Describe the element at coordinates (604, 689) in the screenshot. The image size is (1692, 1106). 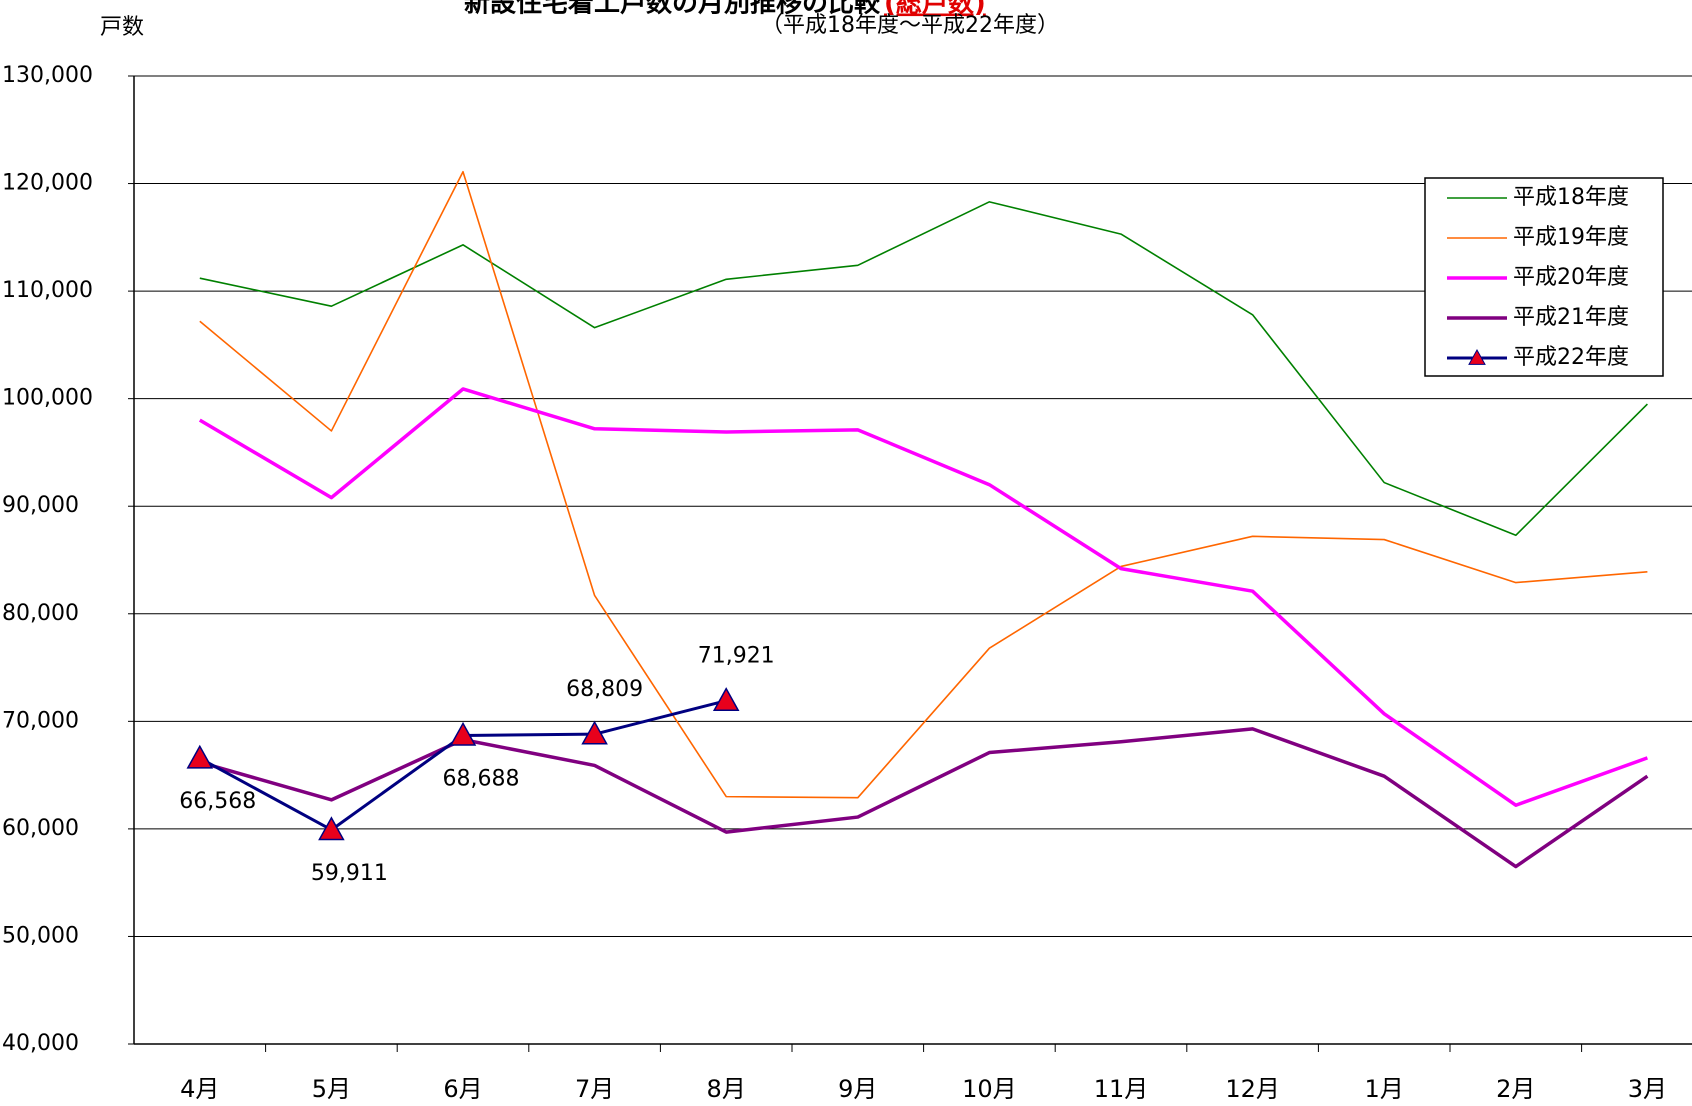
I see `value-label: 68,809` at that location.